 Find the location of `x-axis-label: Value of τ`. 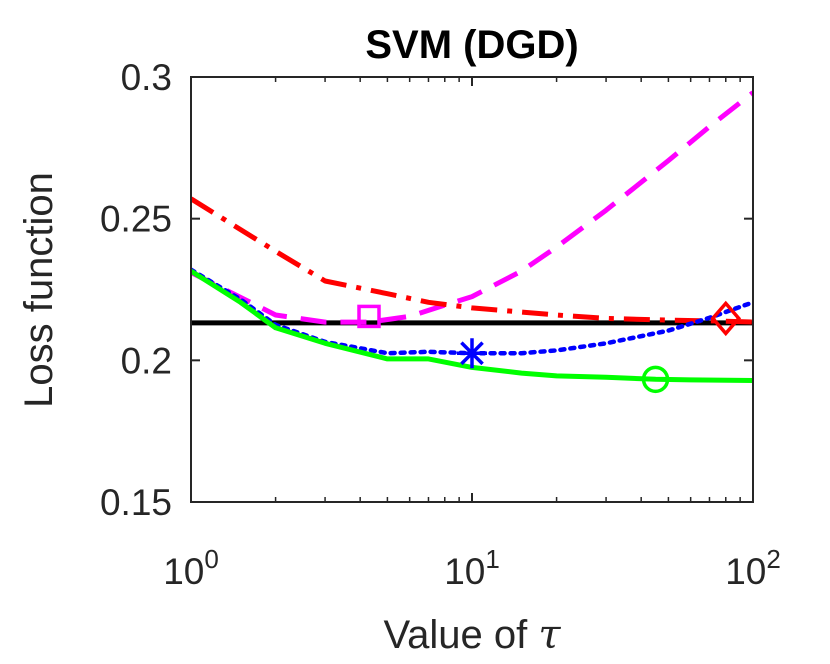

x-axis-label: Value of τ is located at coordinates (472, 635).